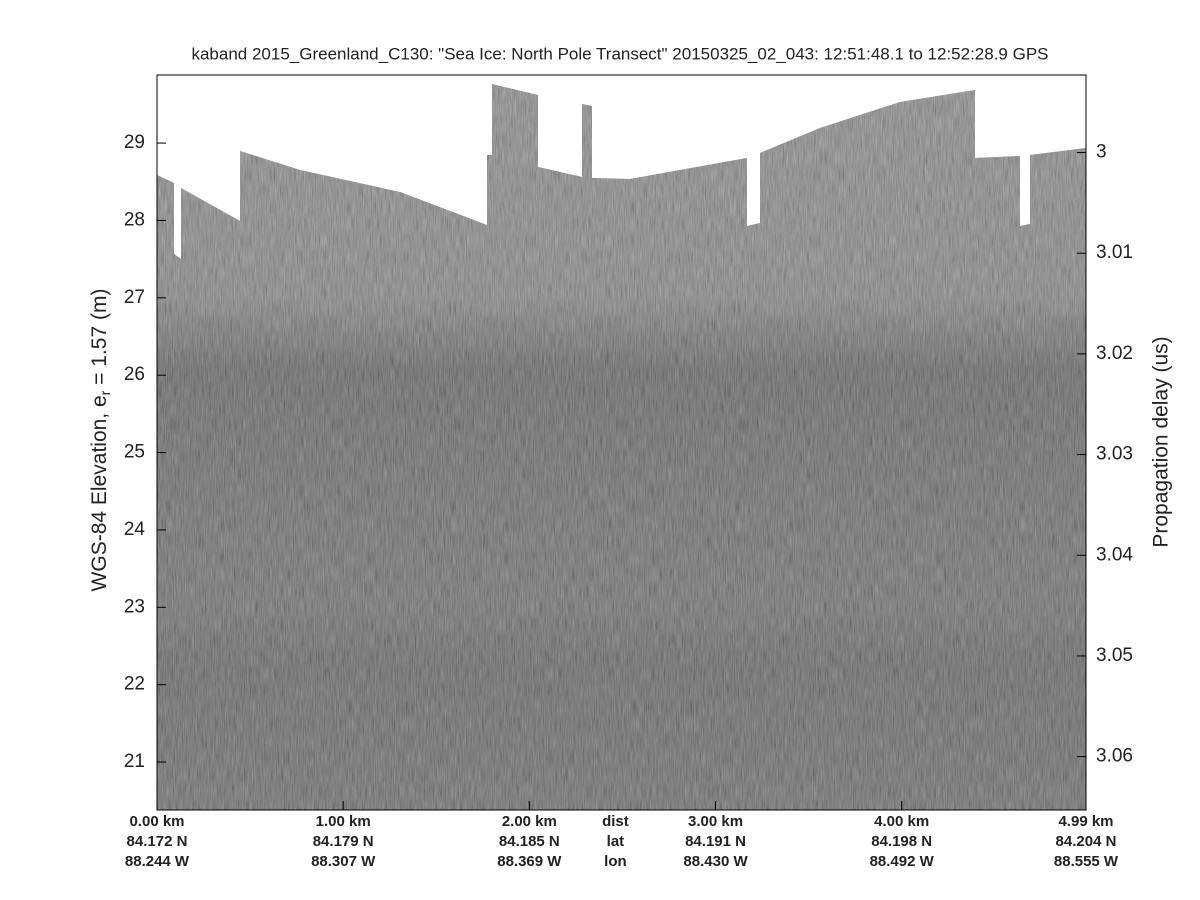 The height and width of the screenshot is (900, 1200). What do you see at coordinates (134, 374) in the screenshot?
I see `y-tick-label: 26` at bounding box center [134, 374].